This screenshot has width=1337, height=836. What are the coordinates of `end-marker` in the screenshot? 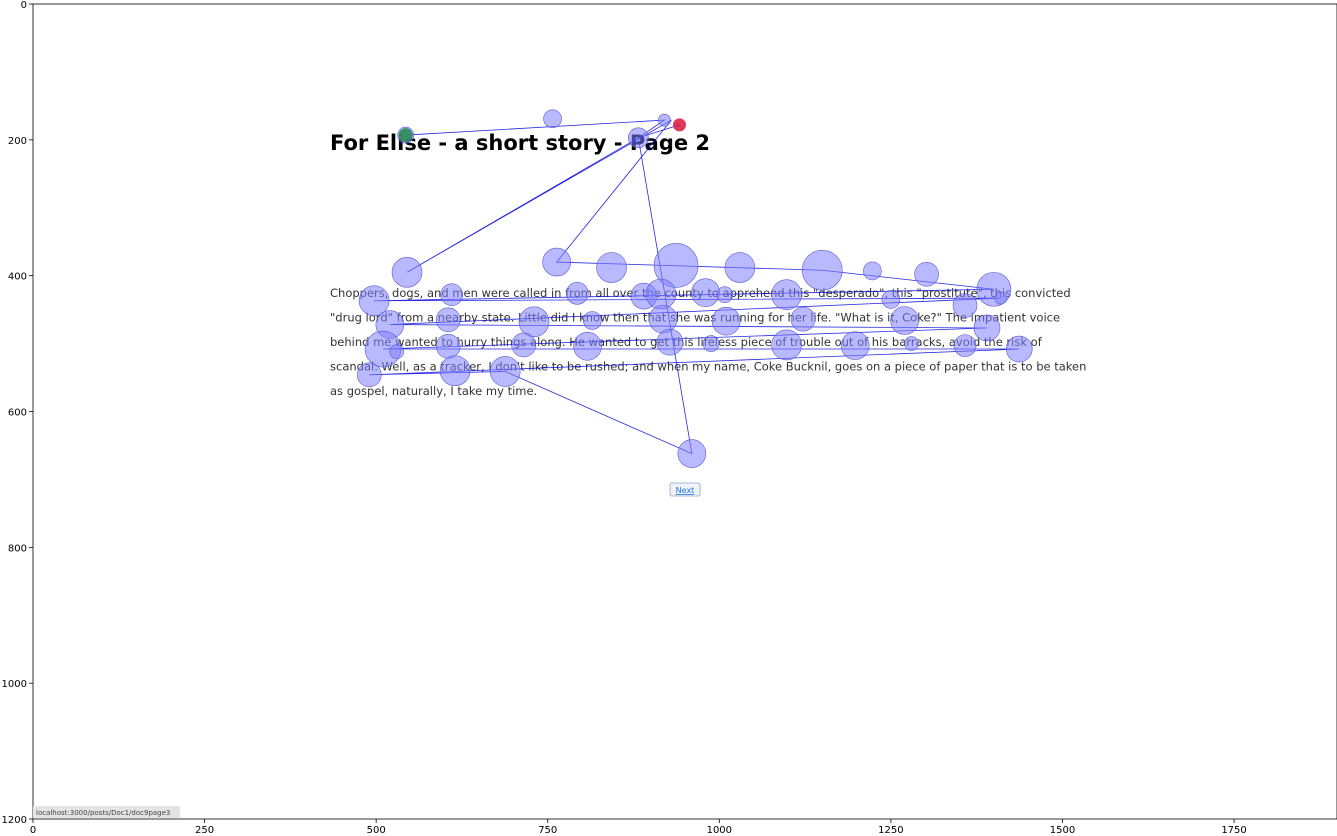 It's located at (680, 125).